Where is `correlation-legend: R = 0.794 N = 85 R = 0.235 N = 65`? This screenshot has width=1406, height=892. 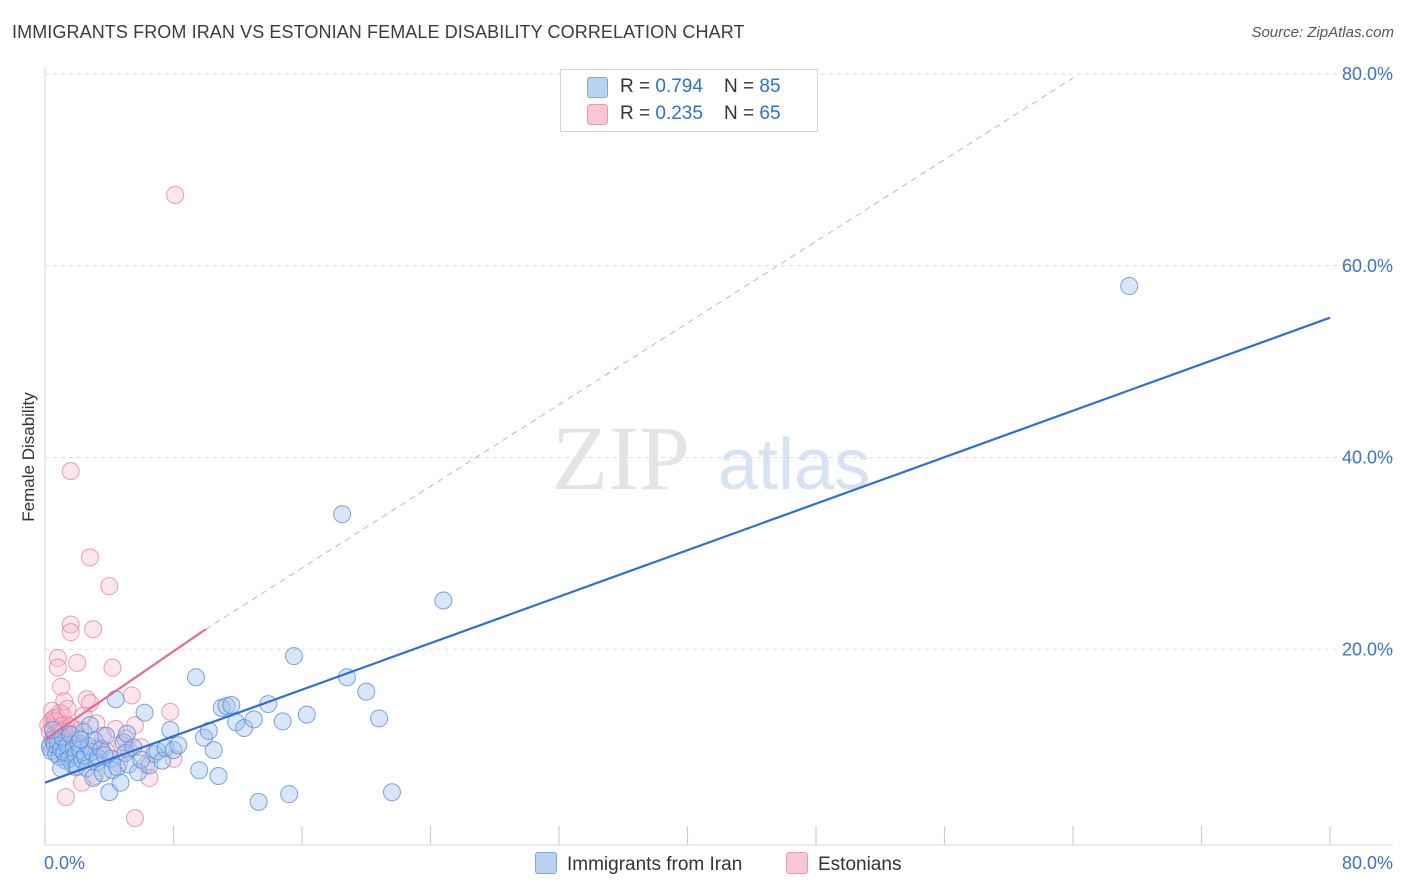 correlation-legend: R = 0.794 N = 85 R = 0.235 N = 65 is located at coordinates (689, 100).